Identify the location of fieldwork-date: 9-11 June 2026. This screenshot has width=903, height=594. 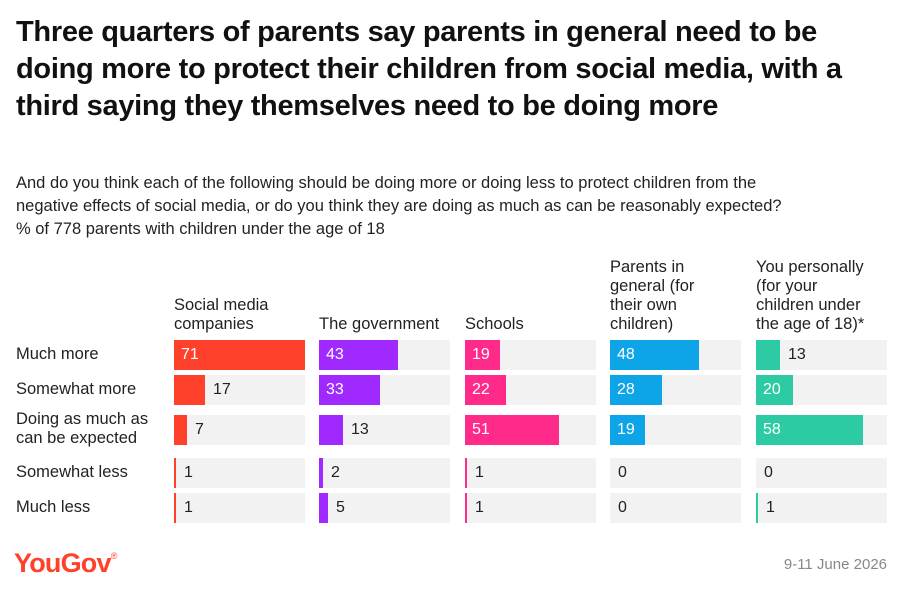
(835, 564).